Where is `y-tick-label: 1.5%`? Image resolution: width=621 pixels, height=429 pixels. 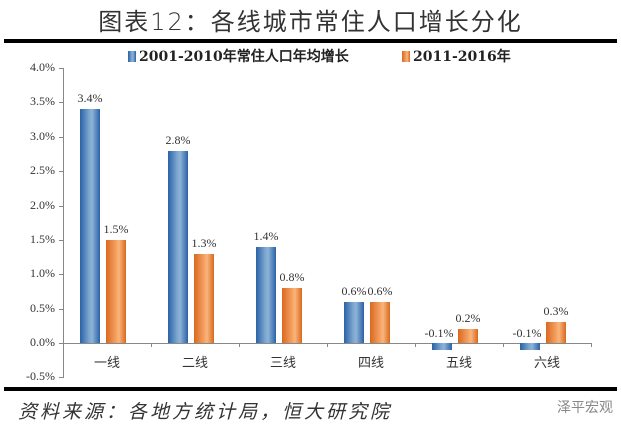
y-tick-label: 1.5% is located at coordinates (42, 238).